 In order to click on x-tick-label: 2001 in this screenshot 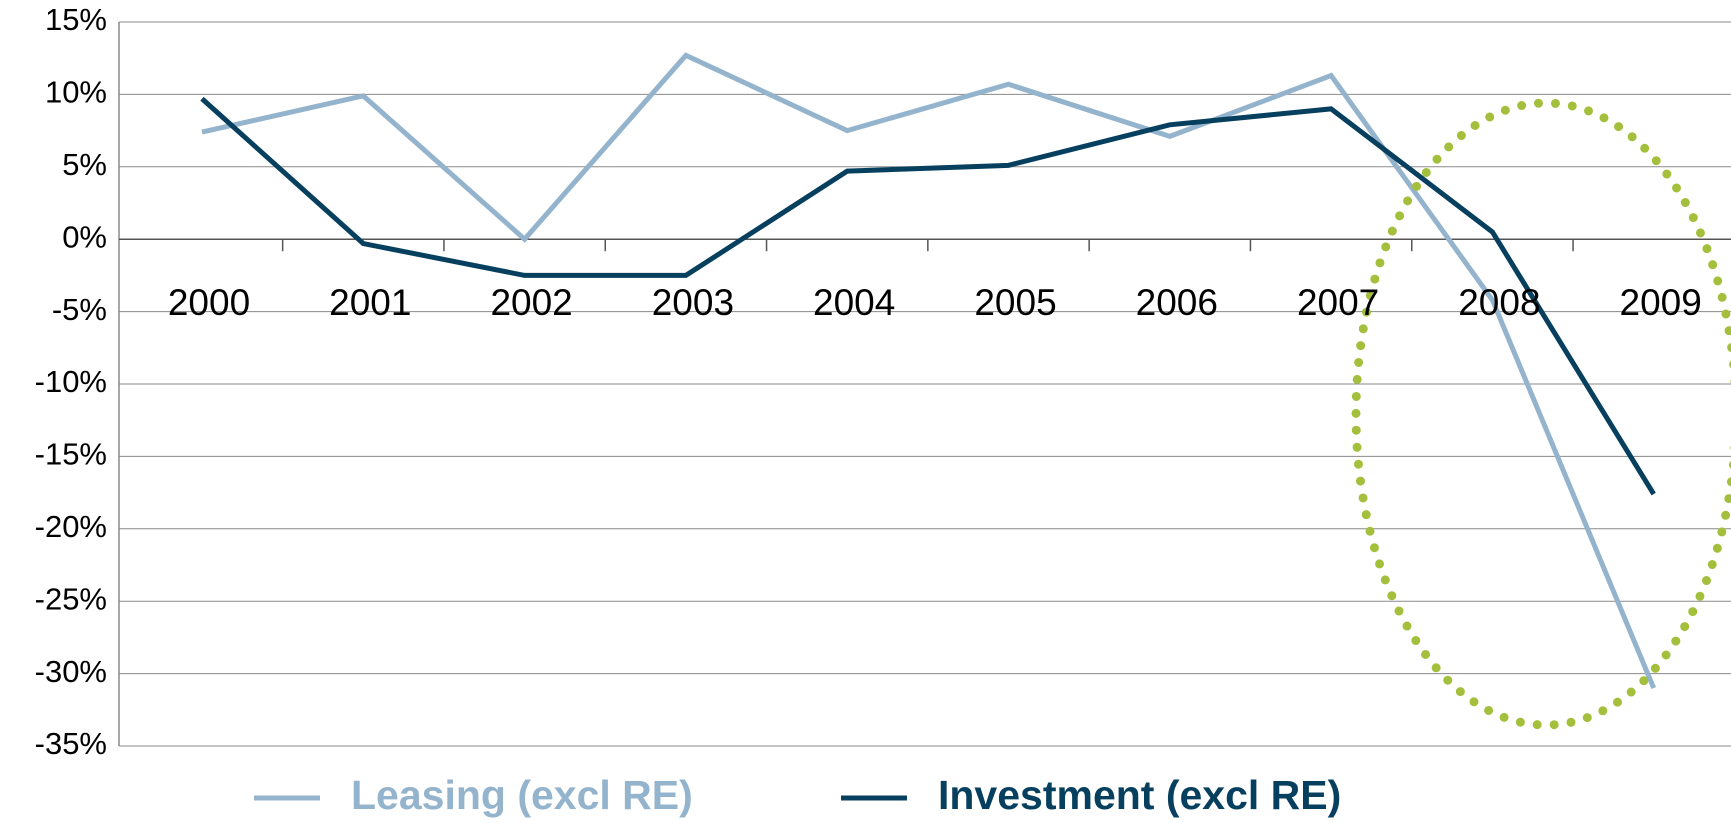, I will do `click(370, 302)`.